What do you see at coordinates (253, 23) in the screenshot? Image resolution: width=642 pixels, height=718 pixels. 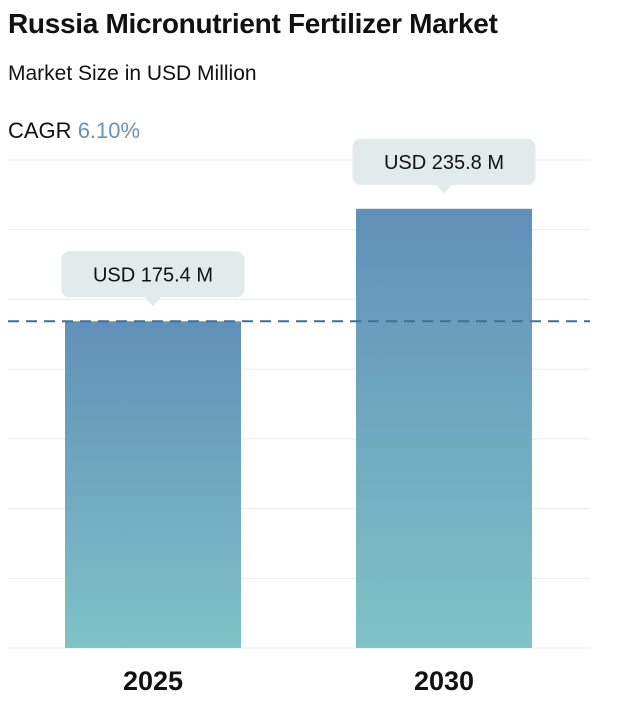 I see `chart-title: Russia Micronutrient Fertilizer Market` at bounding box center [253, 23].